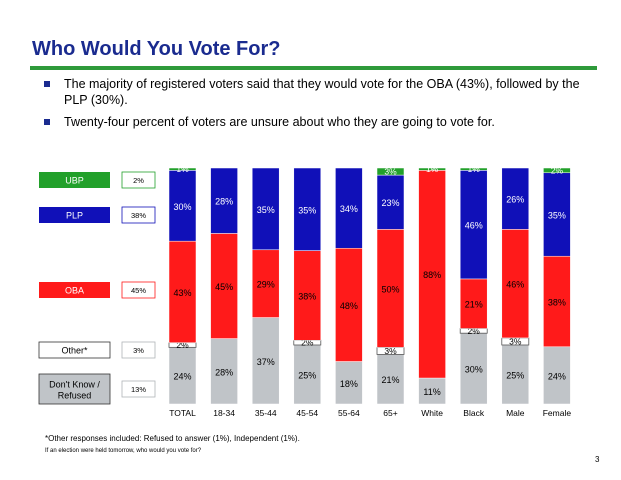 The width and height of the screenshot is (621, 480). Describe the element at coordinates (474, 413) in the screenshot. I see `x-tick-label: Black` at that location.